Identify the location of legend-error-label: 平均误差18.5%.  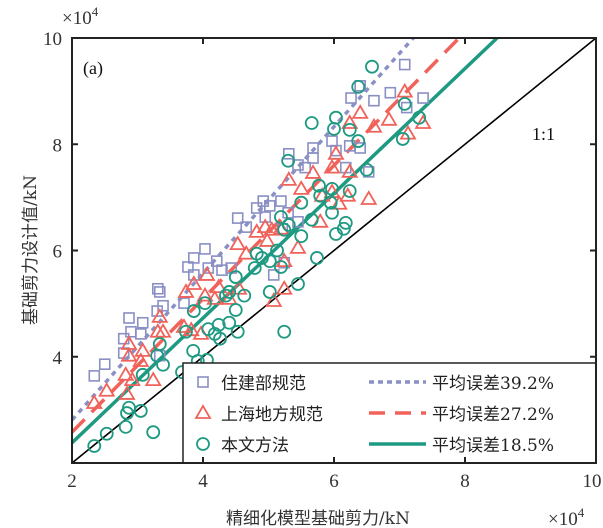
(493, 446).